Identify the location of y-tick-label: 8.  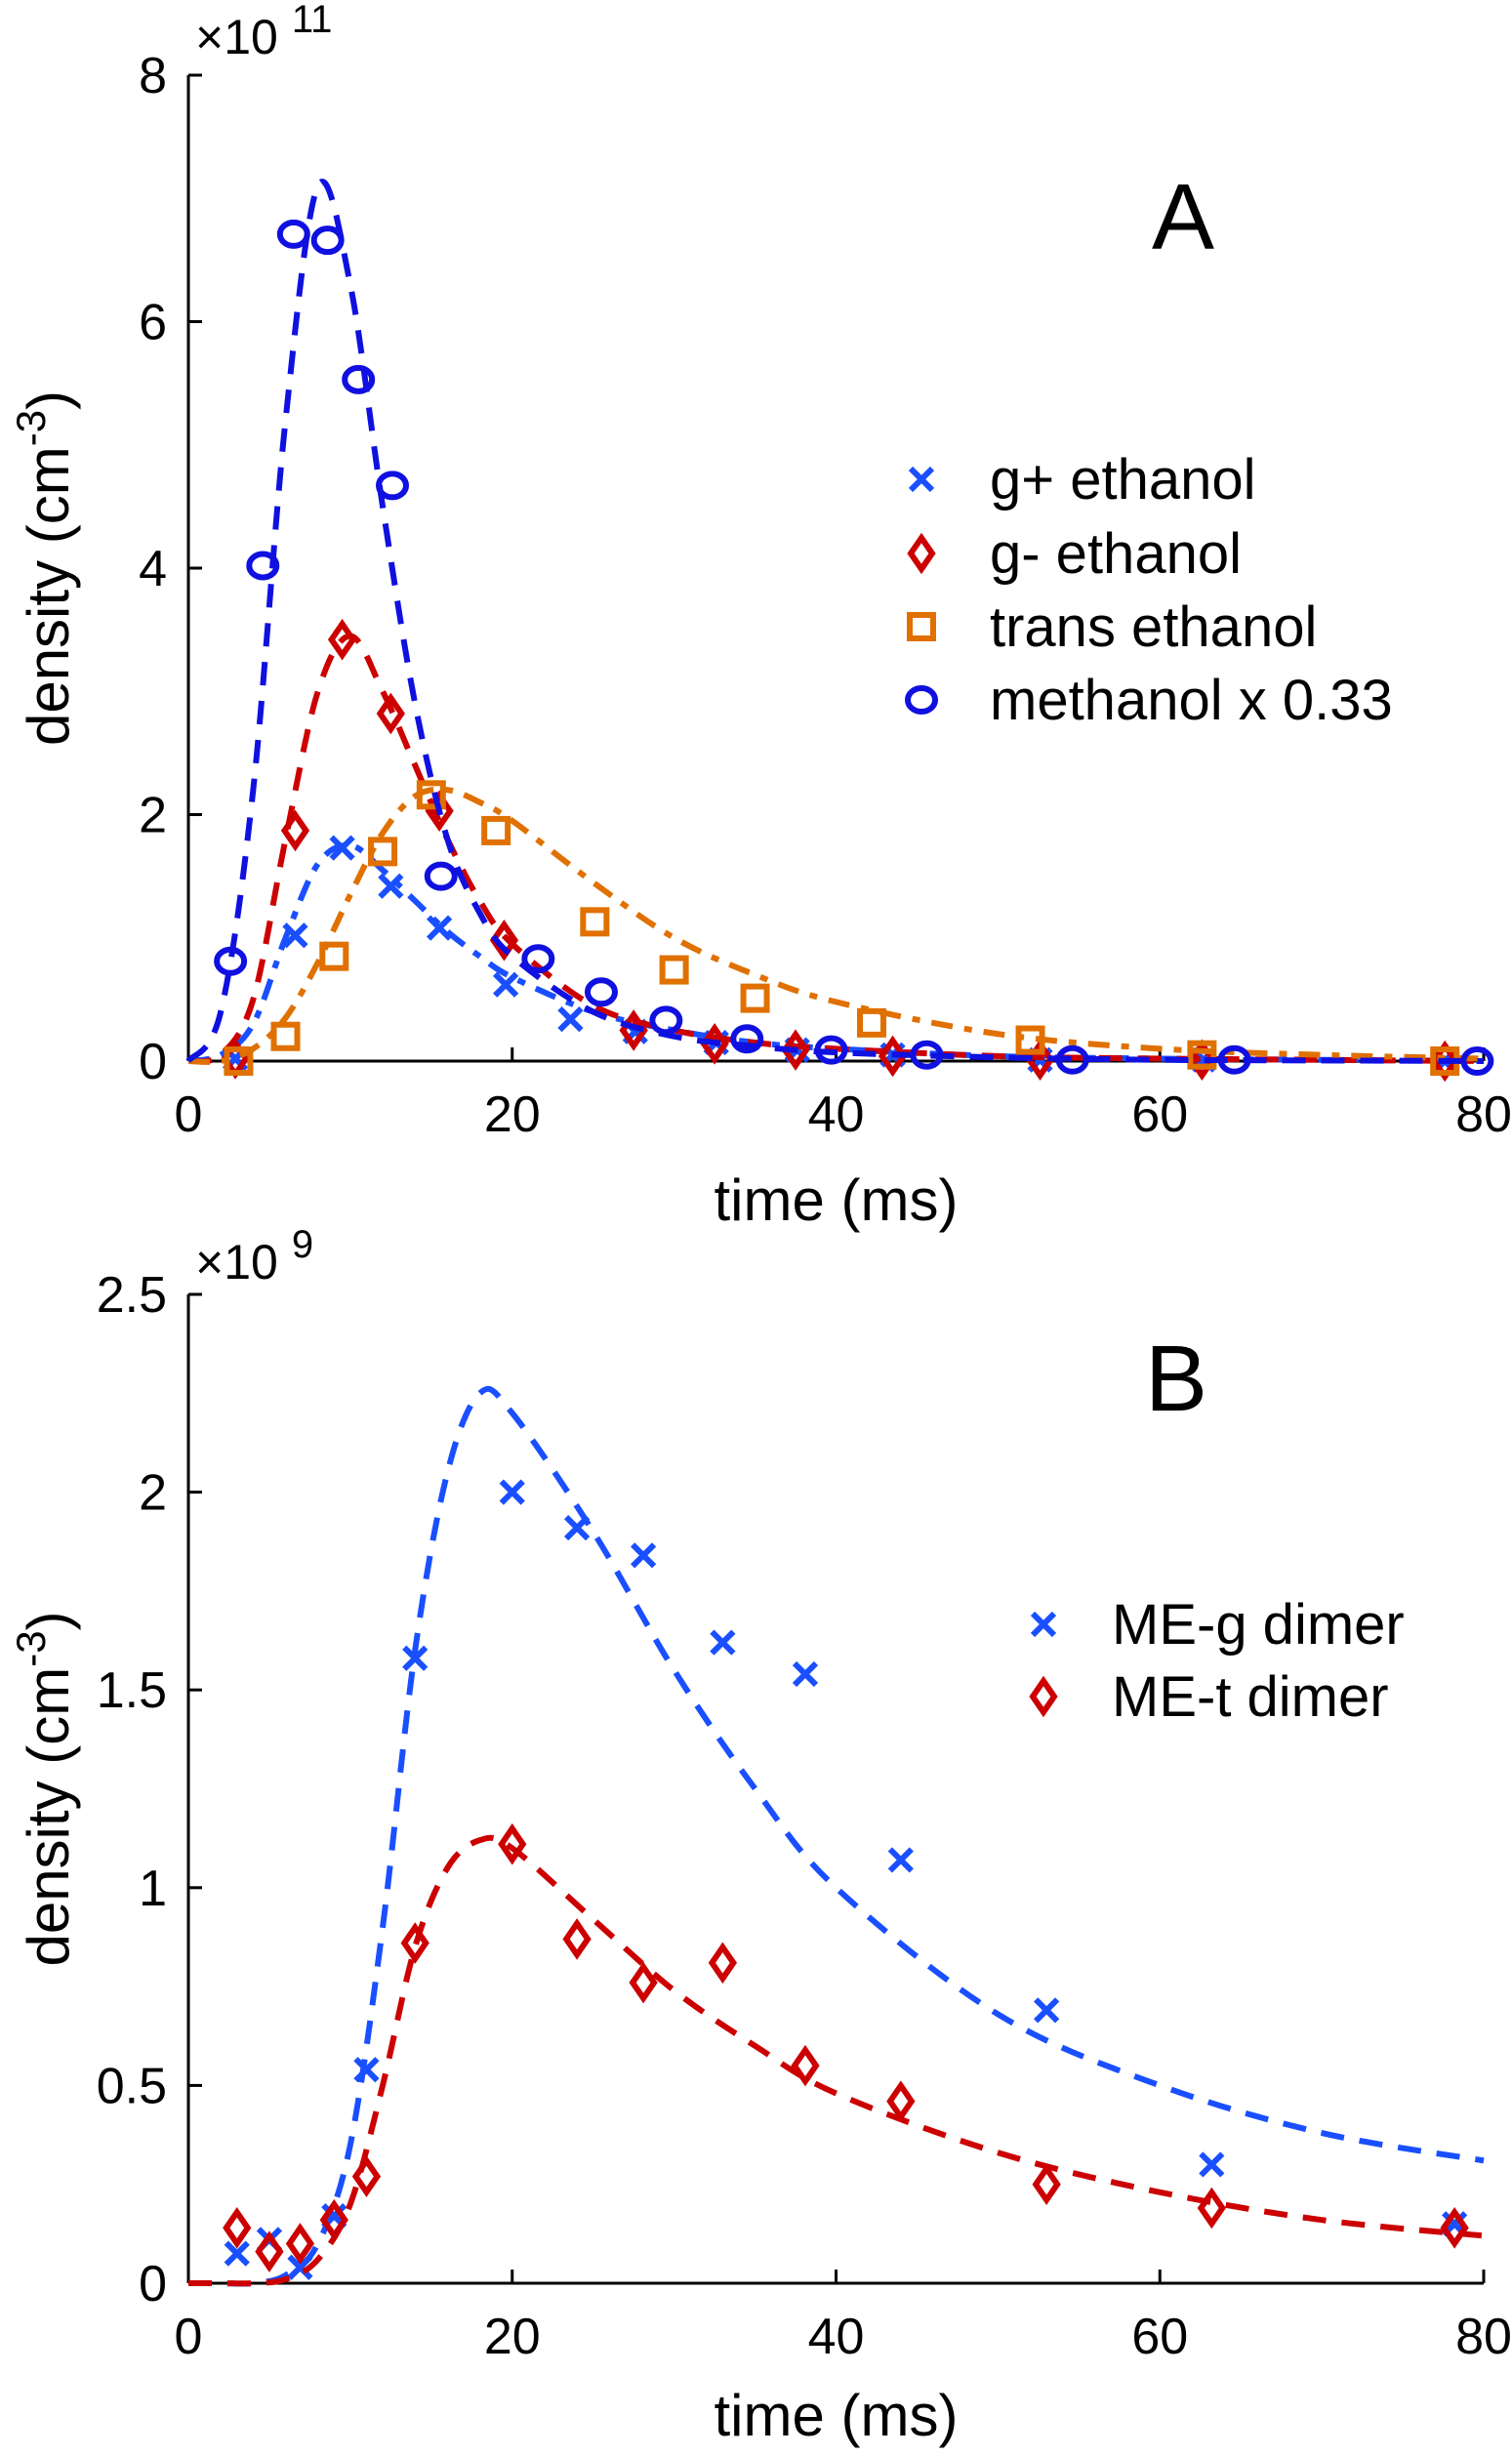
(153, 76).